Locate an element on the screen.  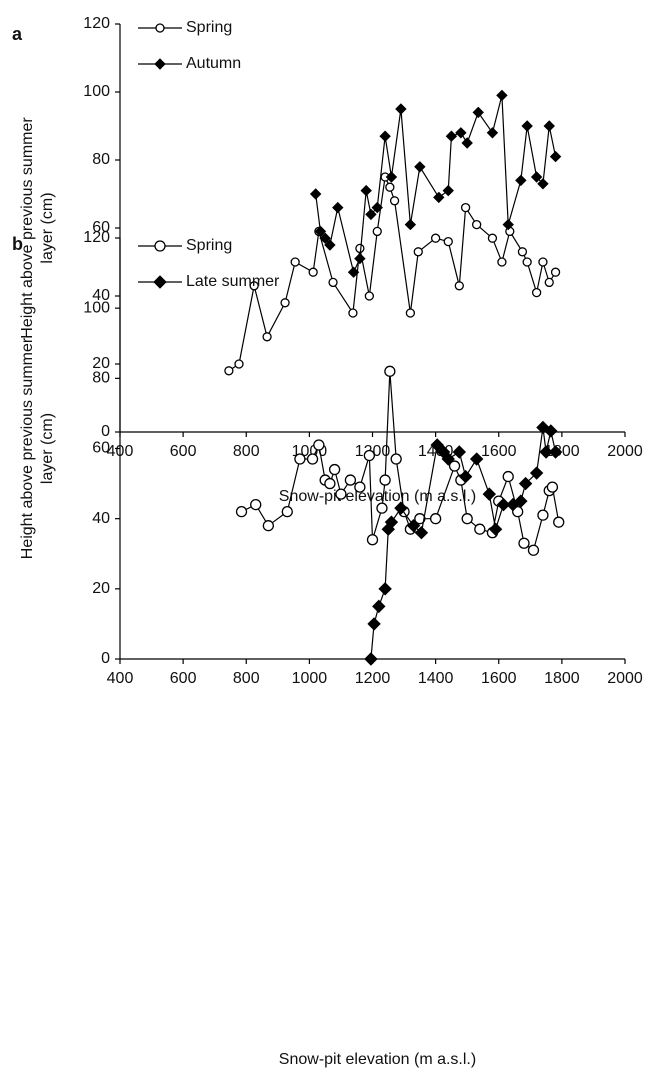
y-tick-label: 40 is located at coordinates (101, 518).